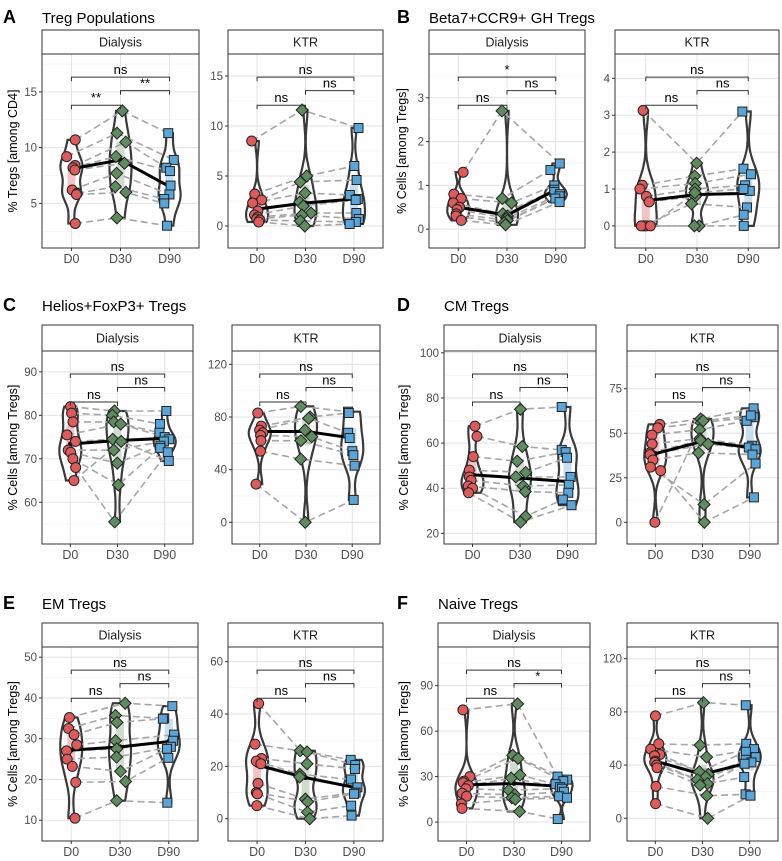 This screenshot has width=782, height=861. What do you see at coordinates (429, 354) in the screenshot?
I see `y-tick-label: 100` at bounding box center [429, 354].